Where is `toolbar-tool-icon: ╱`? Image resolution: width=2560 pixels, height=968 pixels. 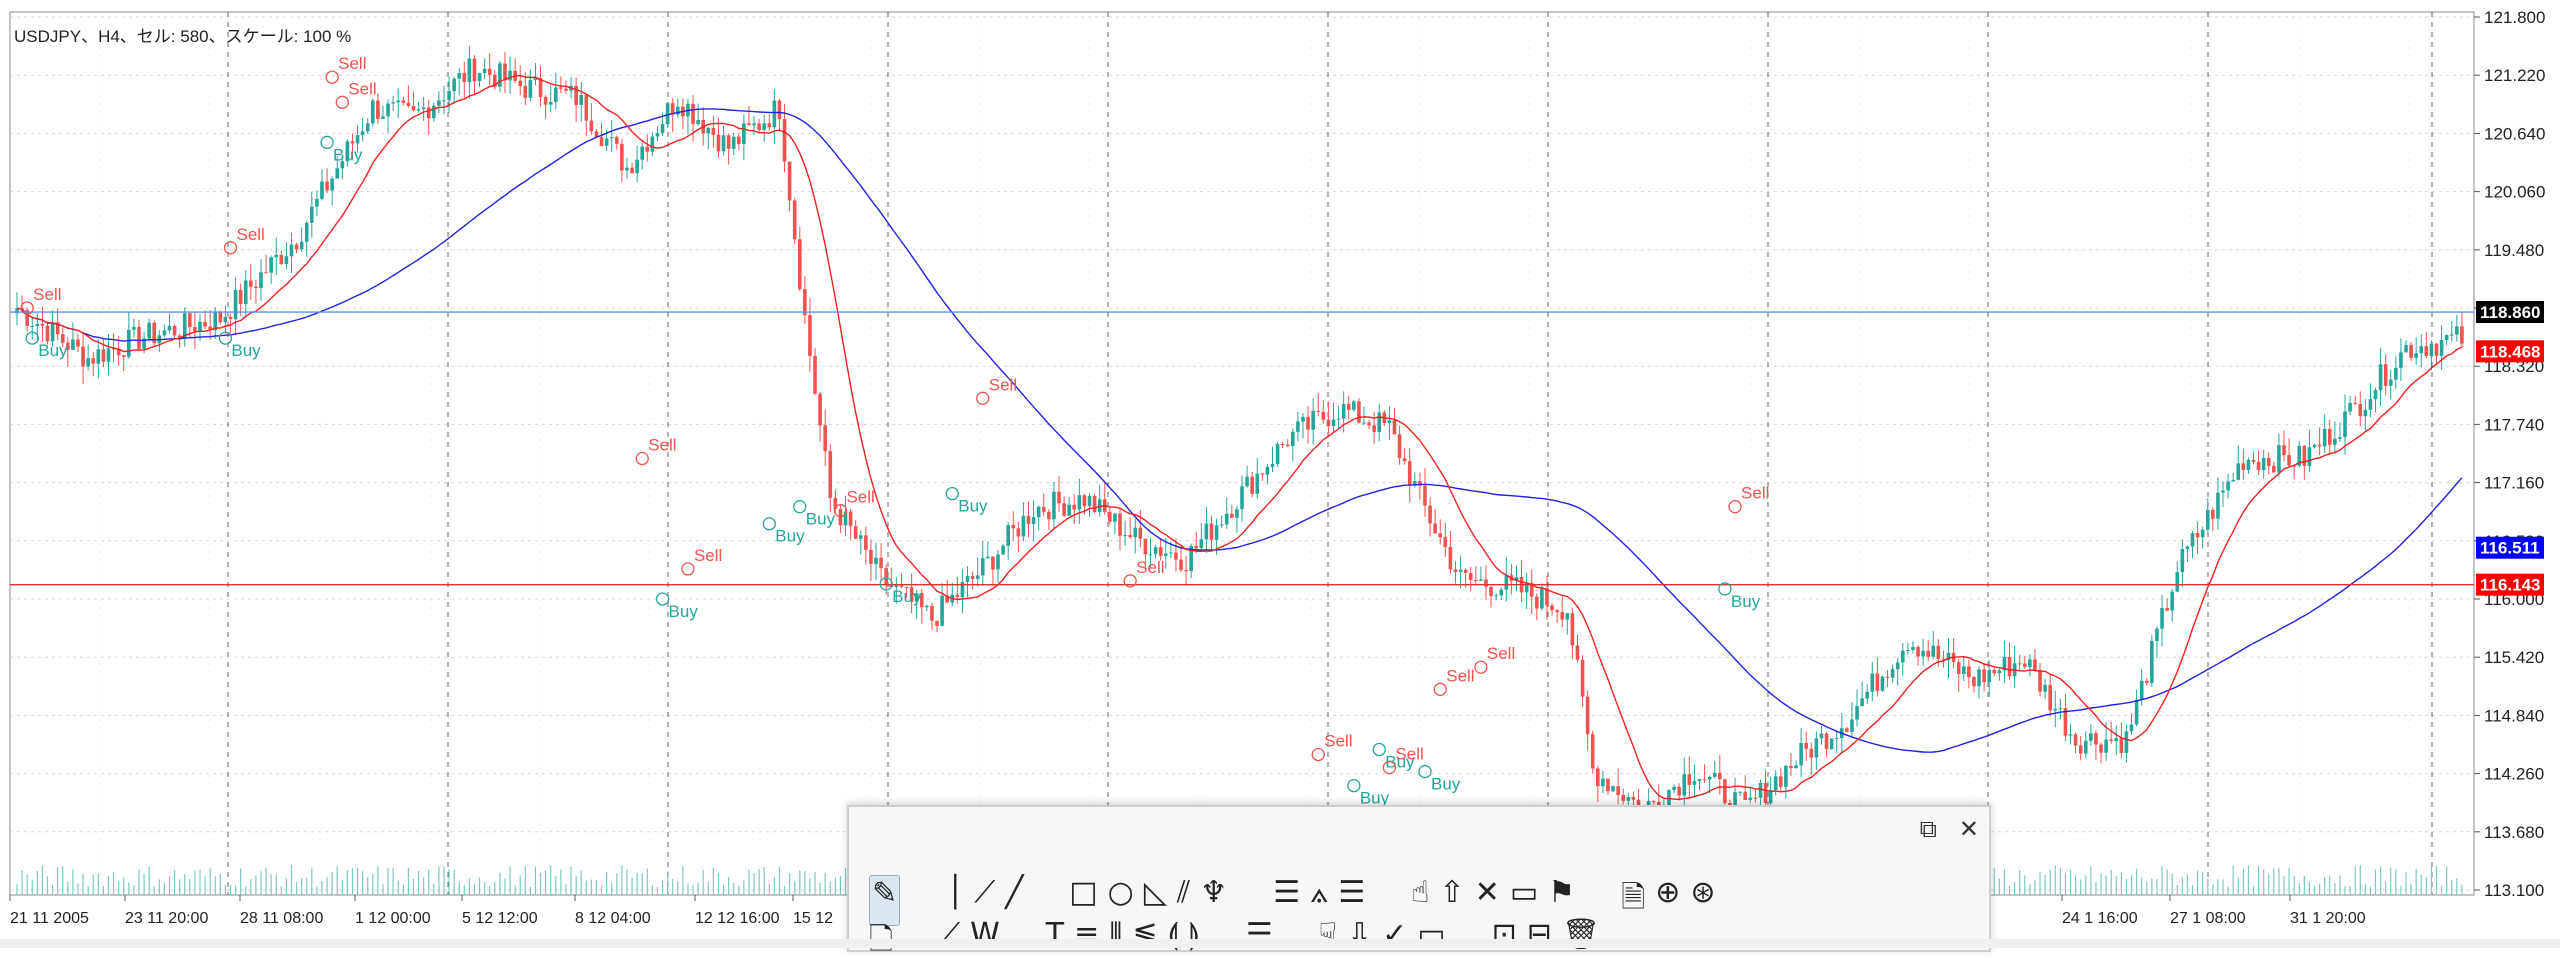
toolbar-tool-icon: ╱ is located at coordinates (1014, 892).